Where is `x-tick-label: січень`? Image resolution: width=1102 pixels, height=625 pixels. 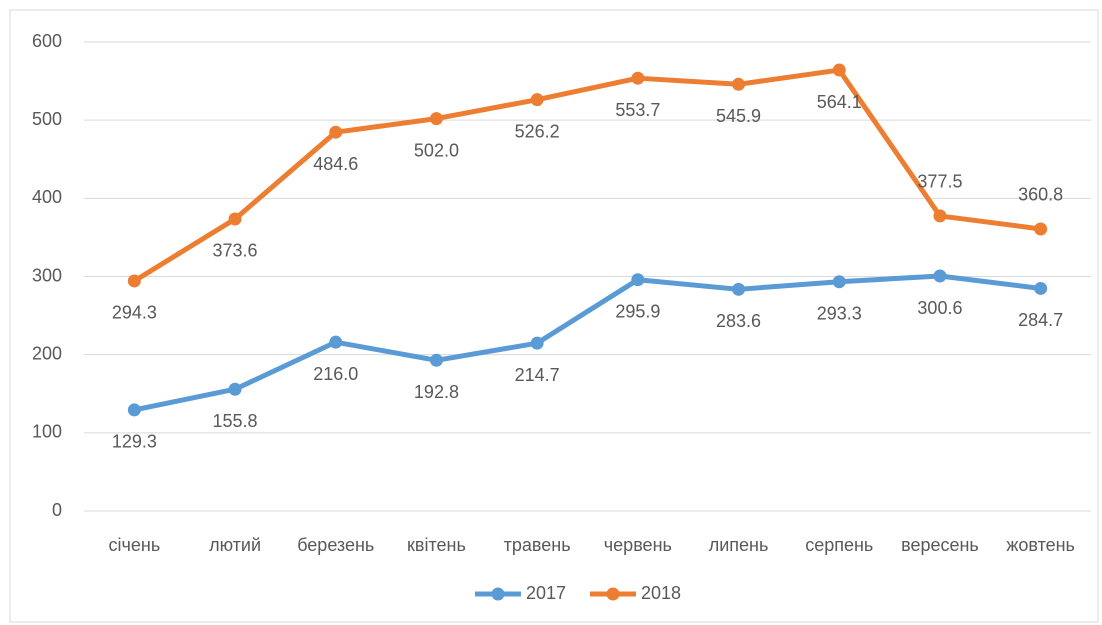
x-tick-label: січень is located at coordinates (134, 545).